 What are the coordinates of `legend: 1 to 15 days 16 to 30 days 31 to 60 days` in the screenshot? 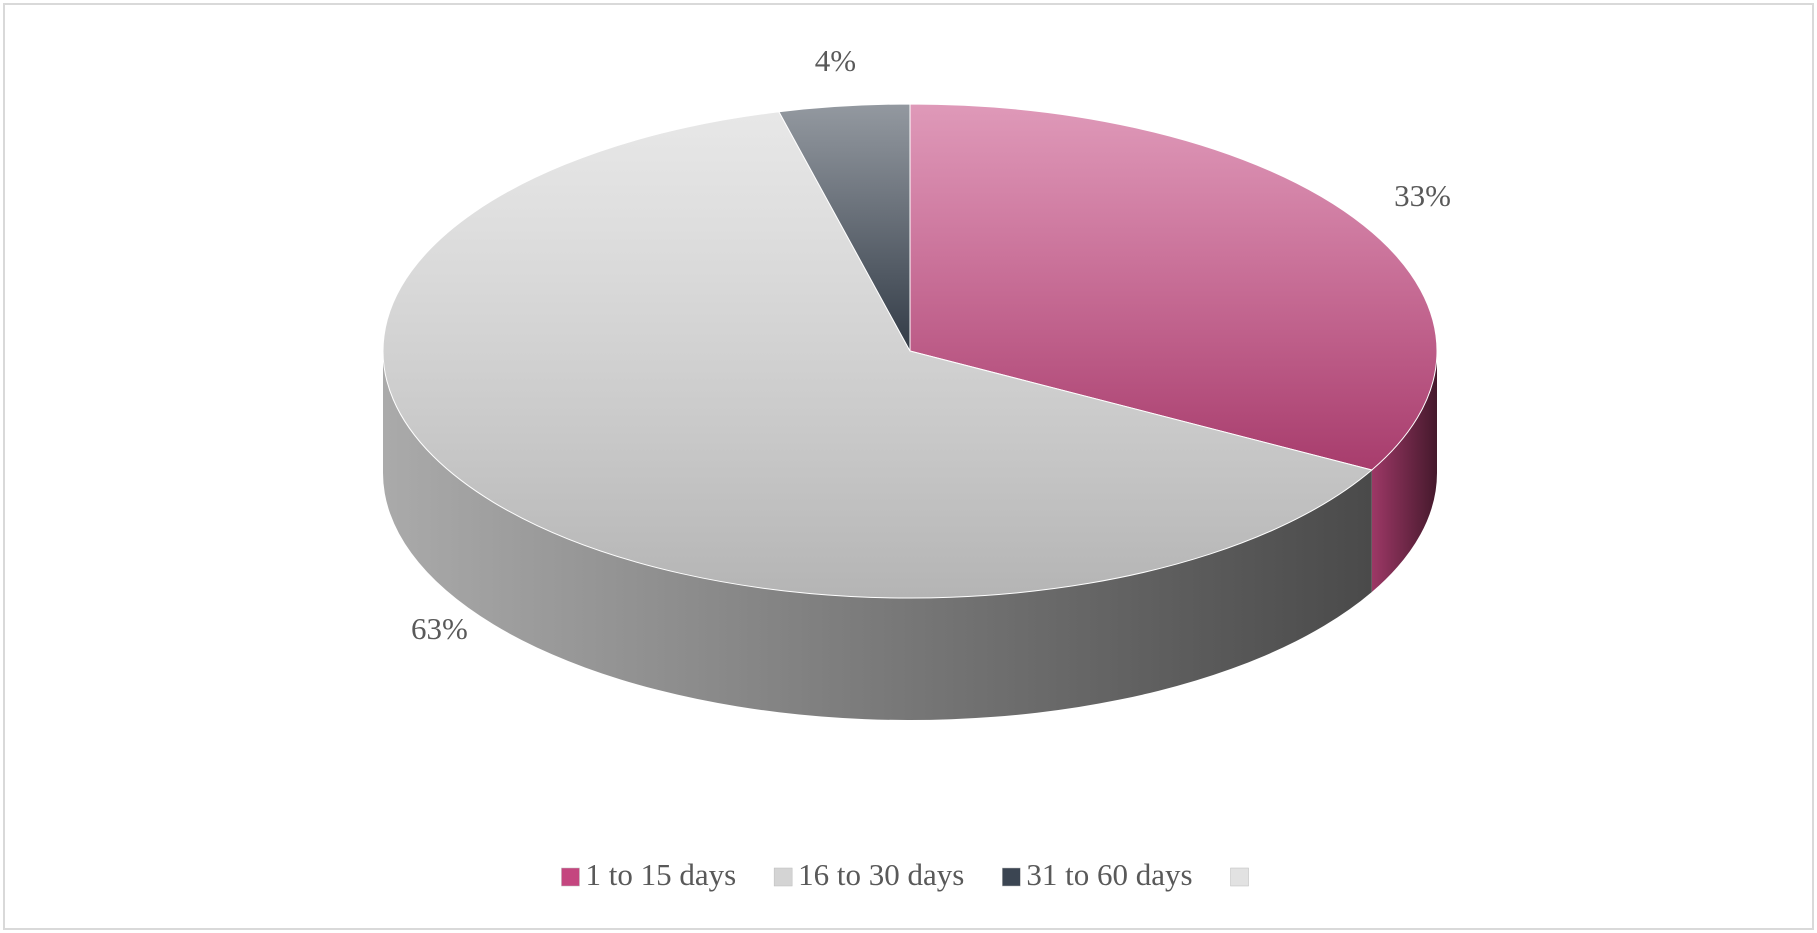 It's located at (905, 874).